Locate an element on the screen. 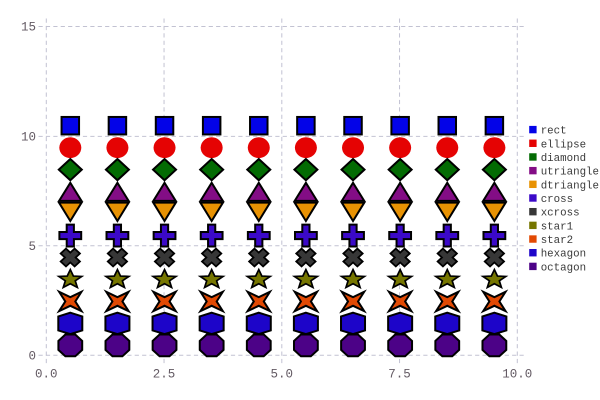  svg-text: diamond is located at coordinates (563, 159).